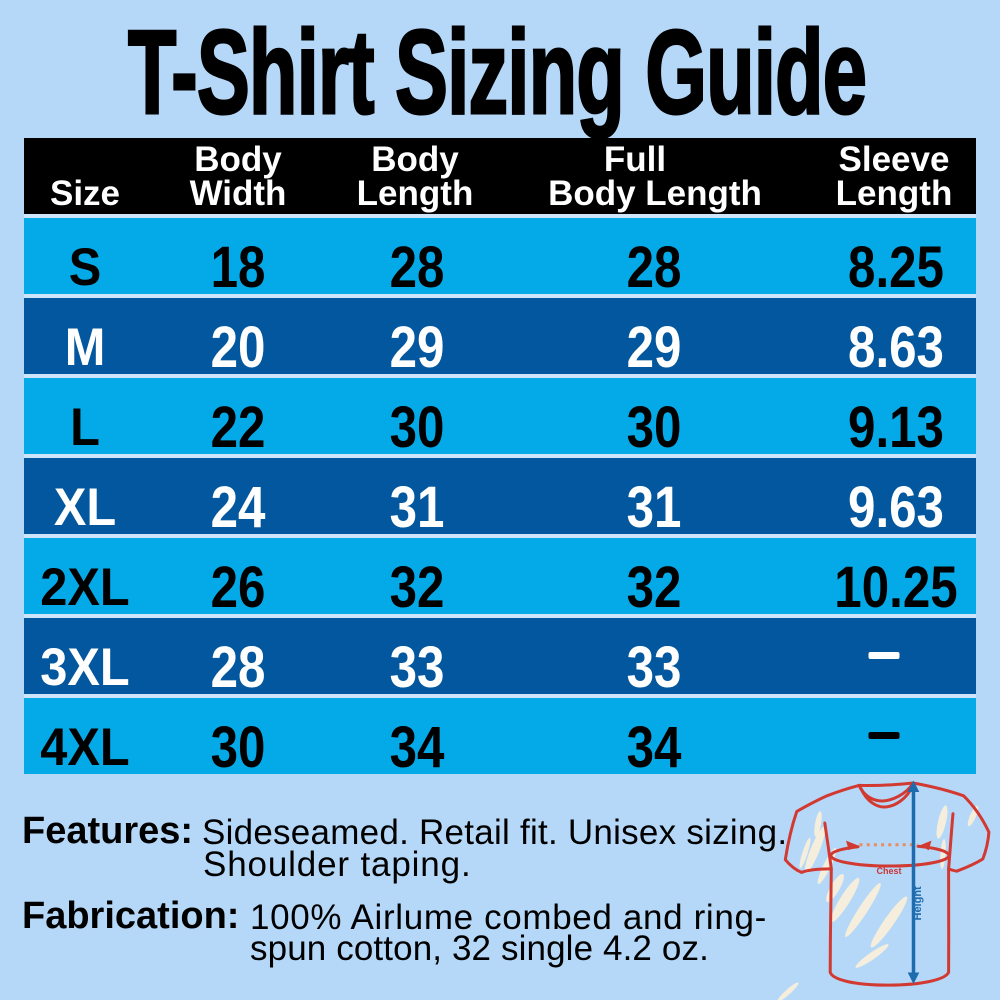  Describe the element at coordinates (918, 903) in the screenshot. I see `svg-text: Height` at that location.